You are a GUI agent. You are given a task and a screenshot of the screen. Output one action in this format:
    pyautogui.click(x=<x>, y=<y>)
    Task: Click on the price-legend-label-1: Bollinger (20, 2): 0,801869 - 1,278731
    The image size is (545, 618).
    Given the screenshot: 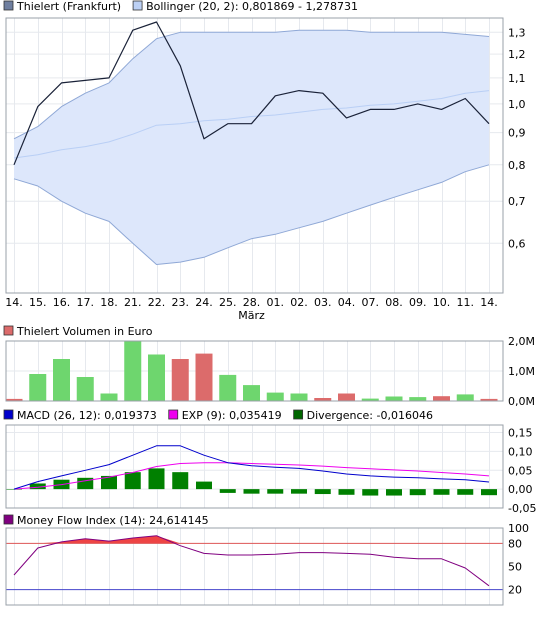 What is the action you would take?
    pyautogui.click(x=252, y=6)
    